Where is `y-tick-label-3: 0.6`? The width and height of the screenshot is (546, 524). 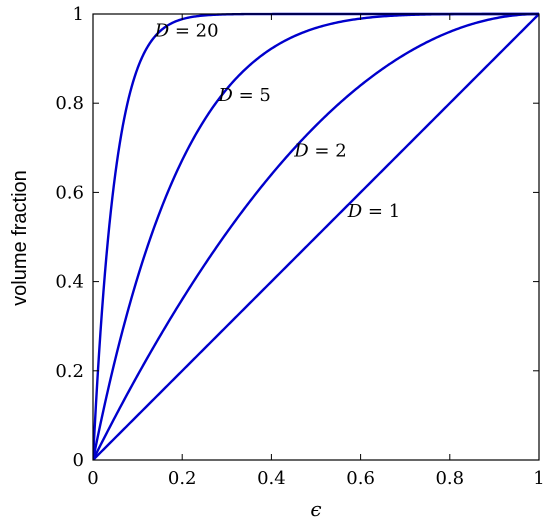 y-tick-label-3: 0.6 is located at coordinates (69, 192).